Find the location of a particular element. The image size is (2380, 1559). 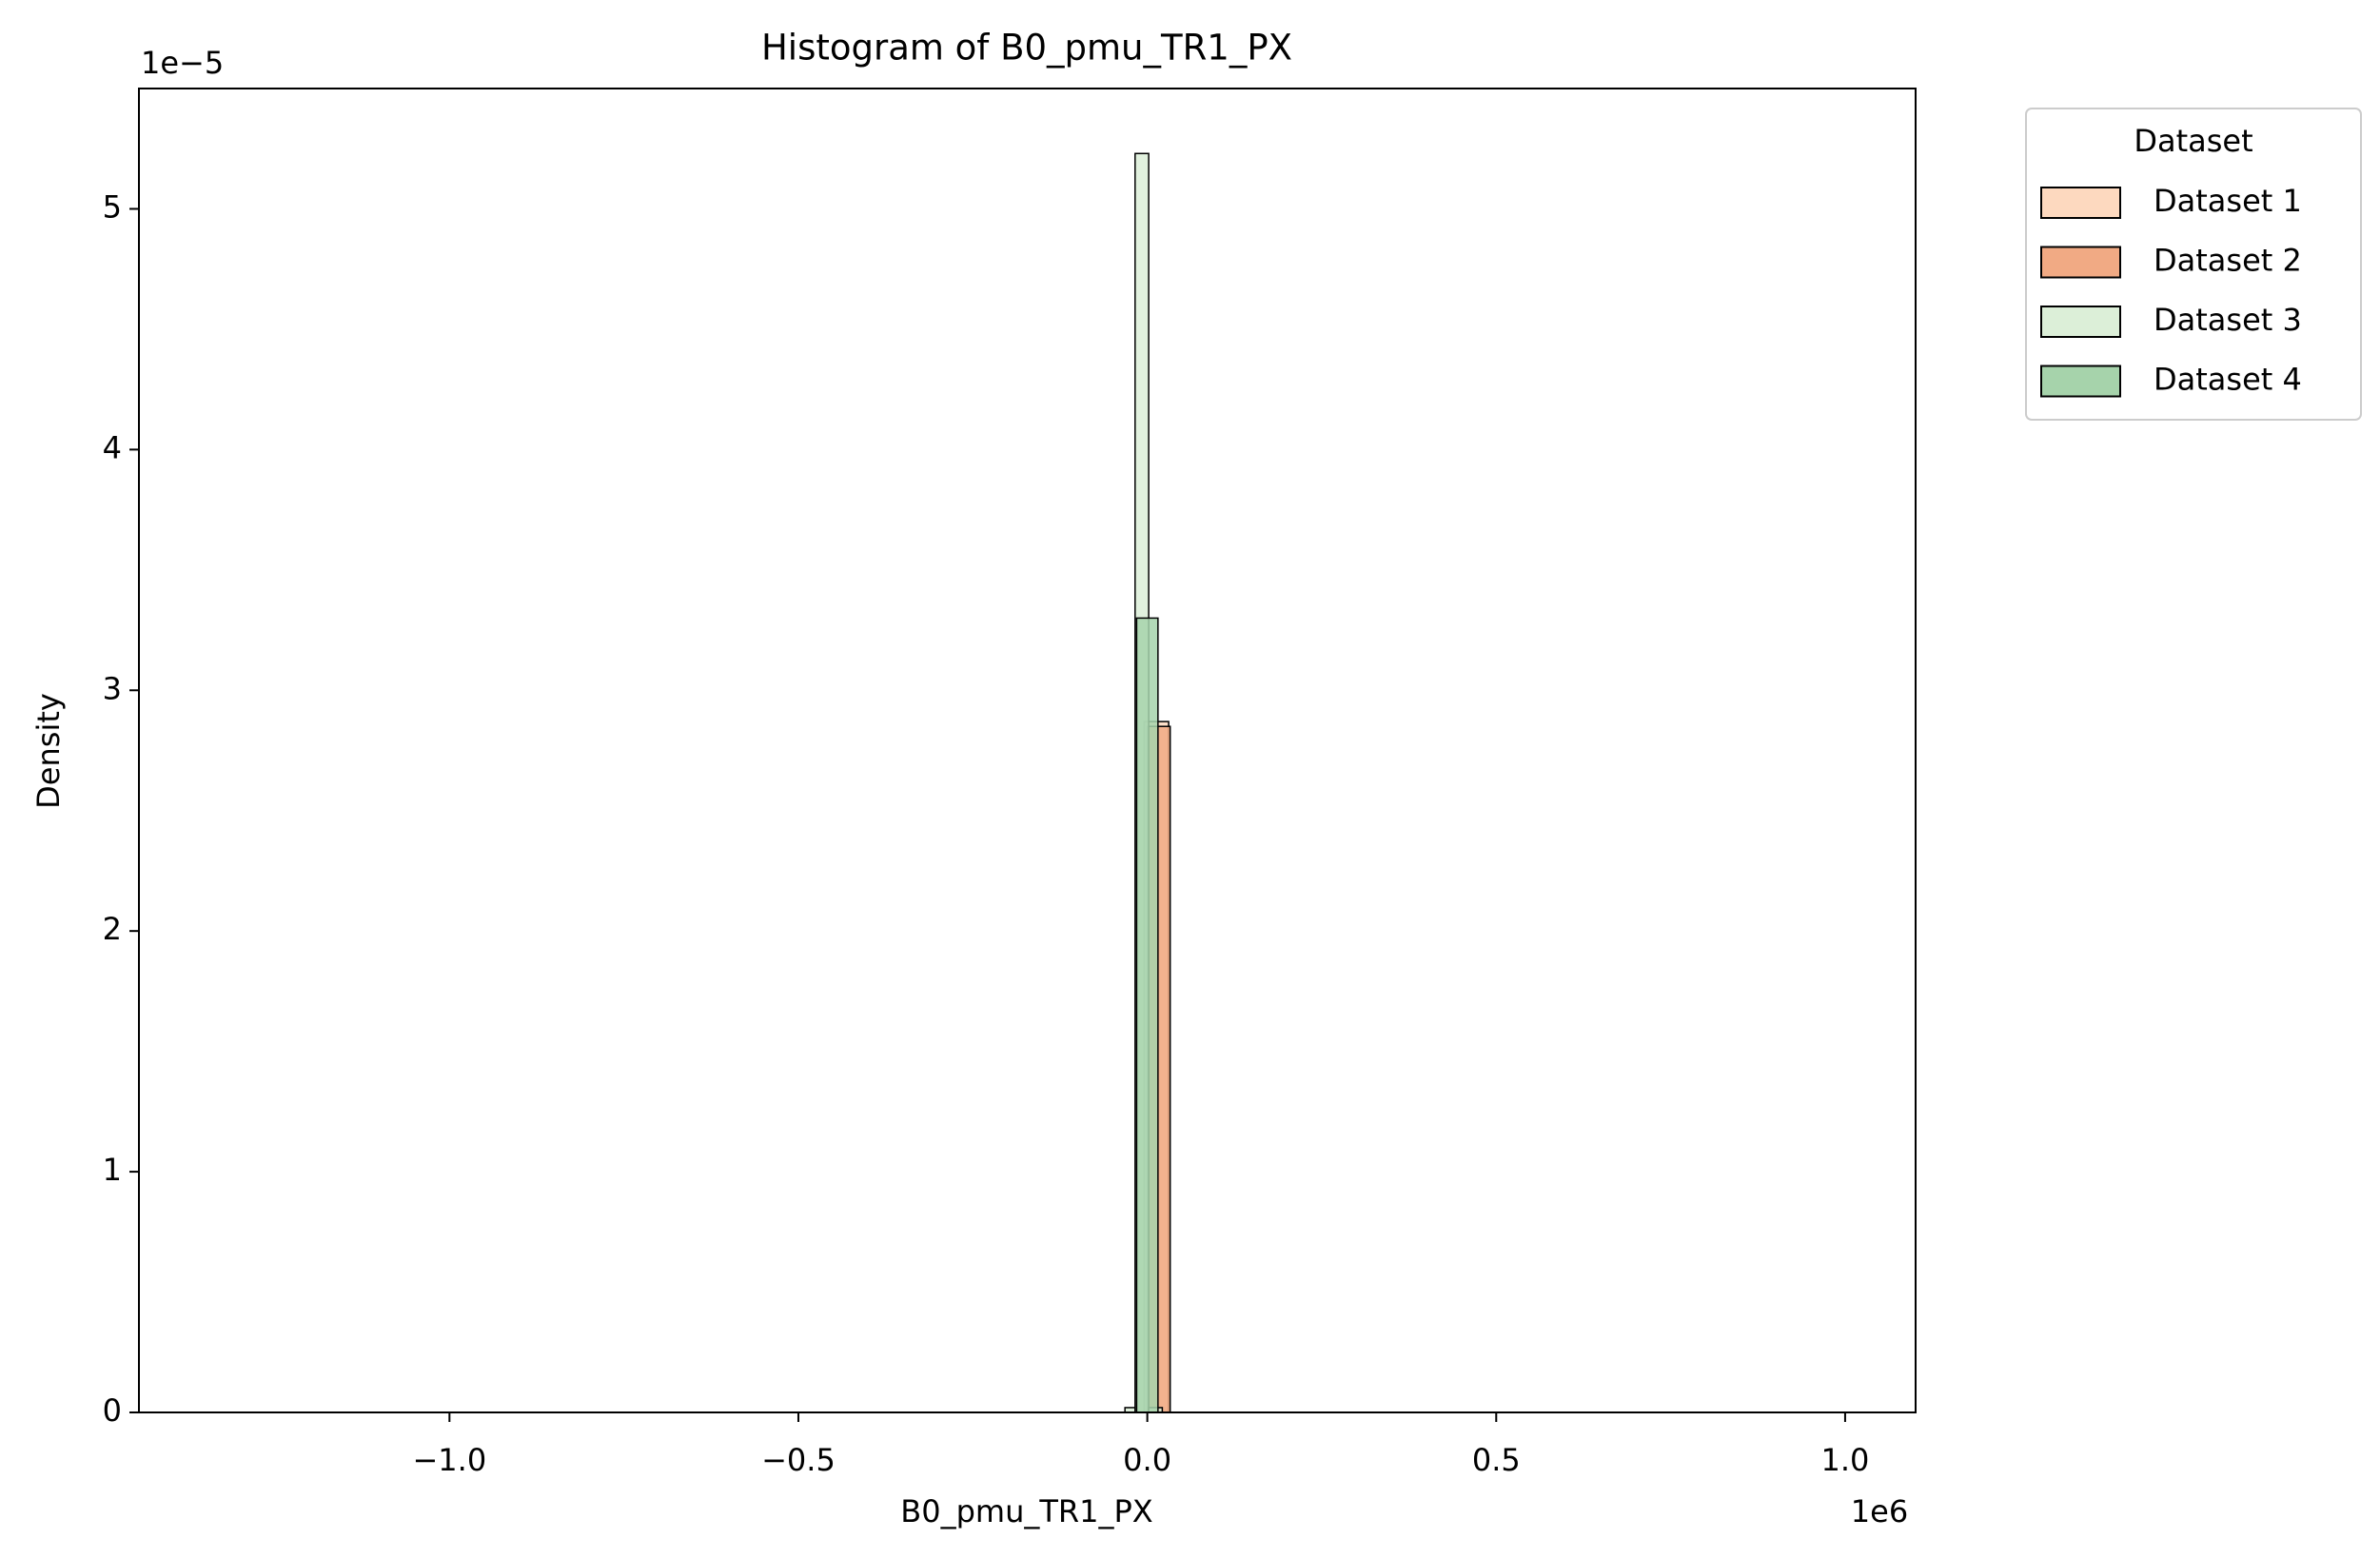

legend-frame is located at coordinates (2193, 264).